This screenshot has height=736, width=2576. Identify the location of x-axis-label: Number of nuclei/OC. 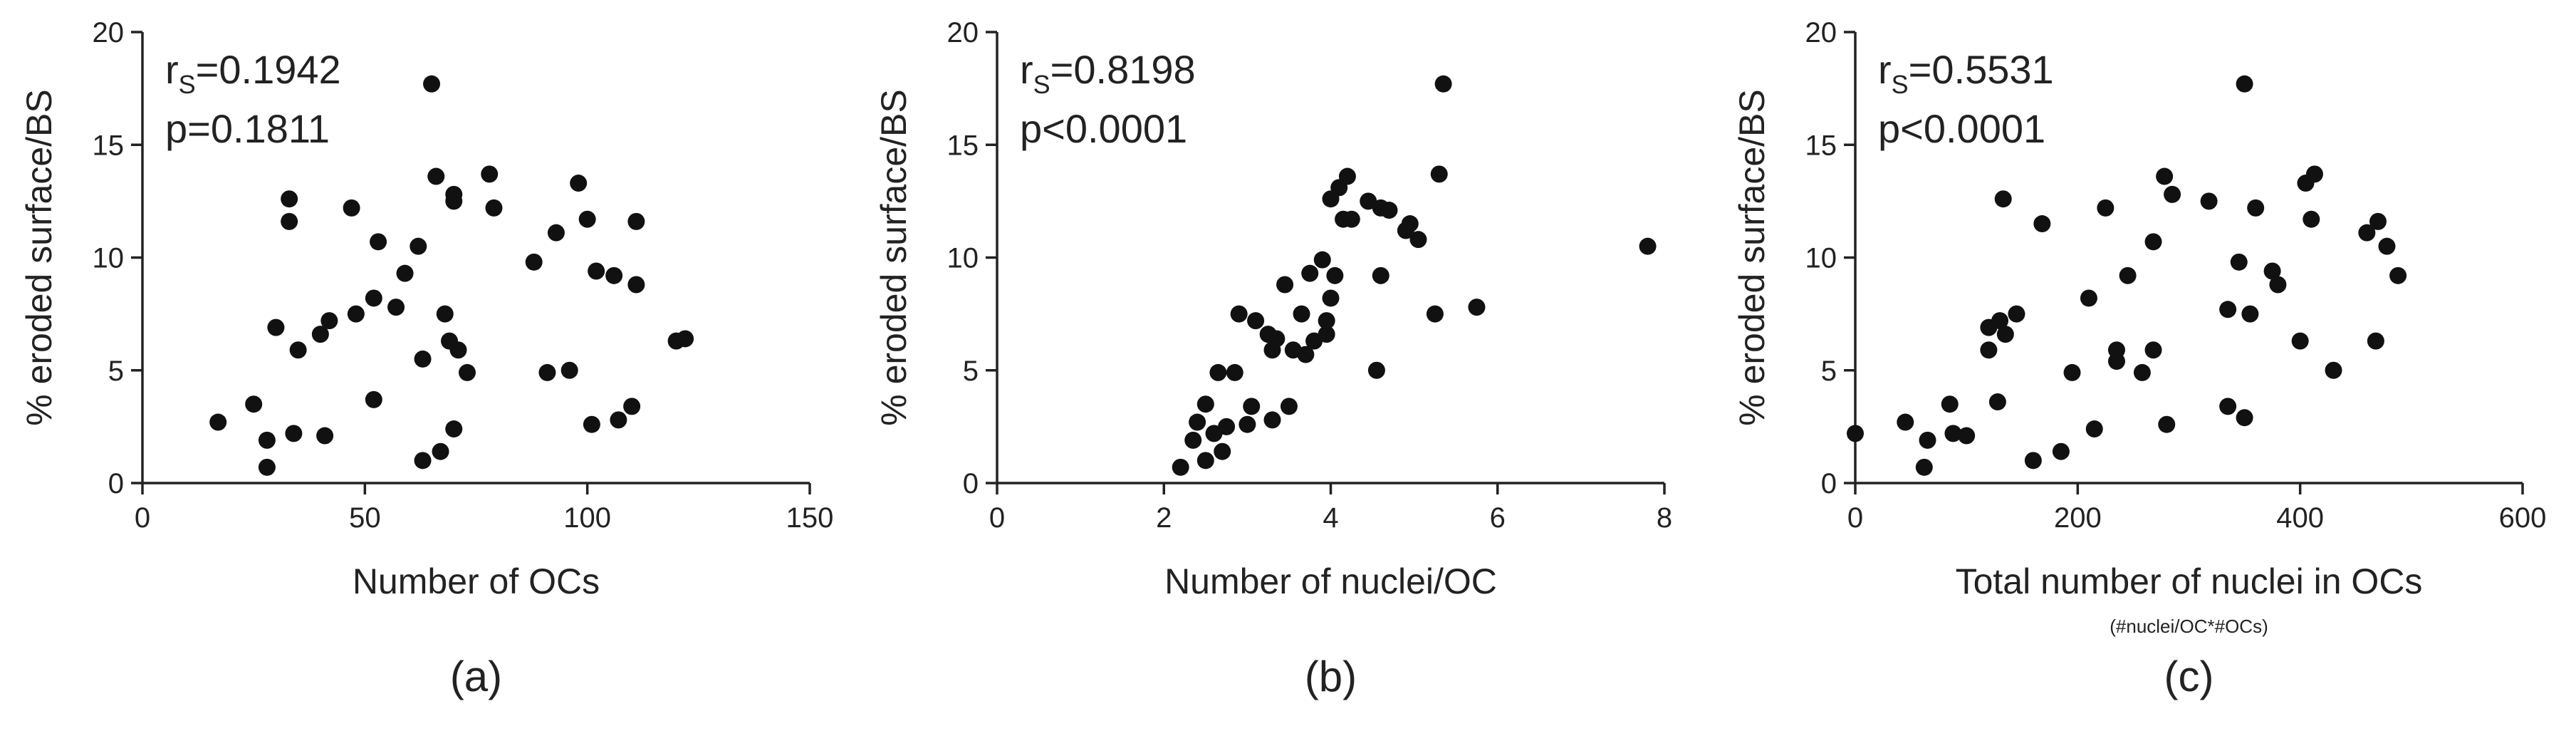
(1330, 581).